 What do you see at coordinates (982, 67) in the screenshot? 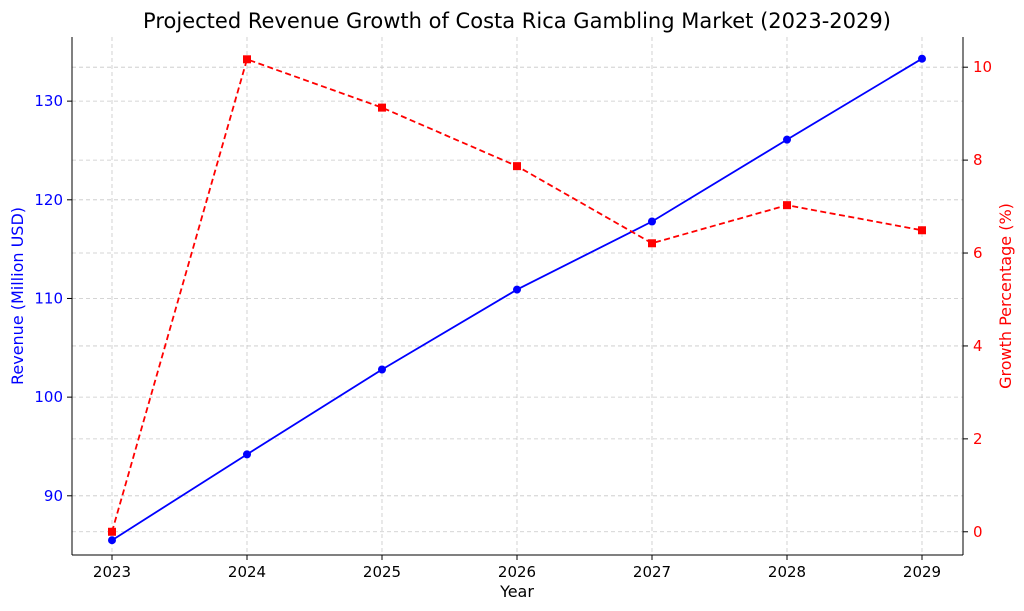
I see `y-tick-label-right: 10` at bounding box center [982, 67].